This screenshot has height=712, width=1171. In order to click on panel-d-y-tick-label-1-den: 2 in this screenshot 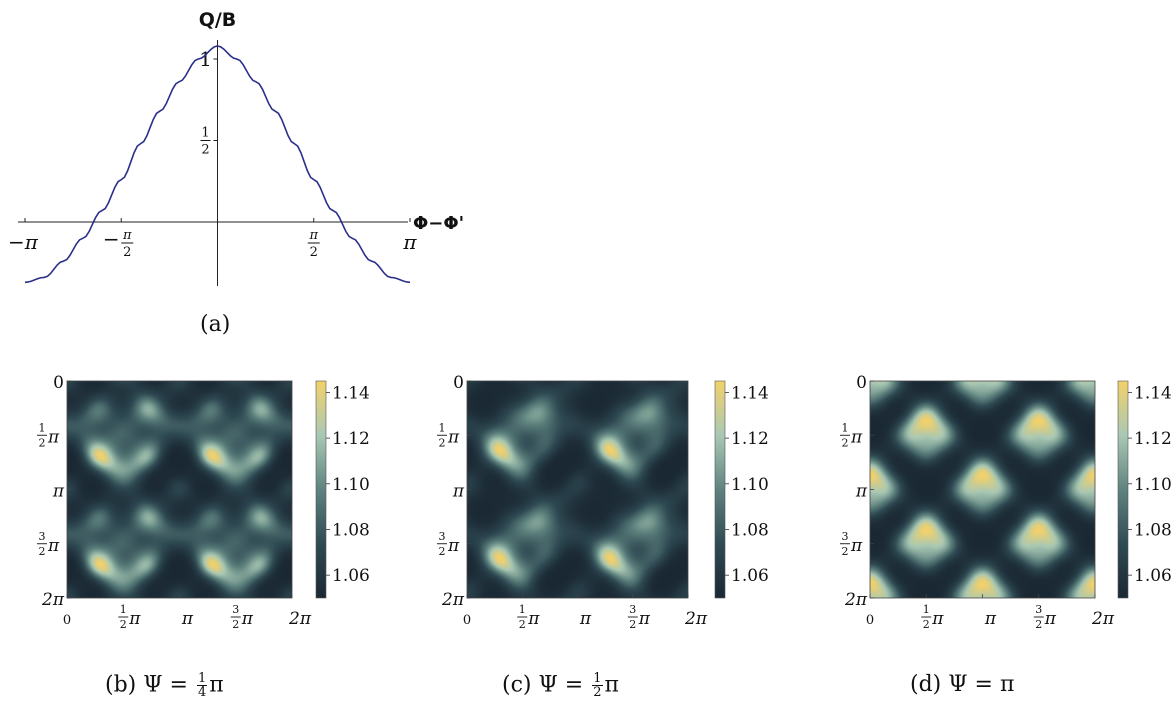, I will do `click(845, 442)`.